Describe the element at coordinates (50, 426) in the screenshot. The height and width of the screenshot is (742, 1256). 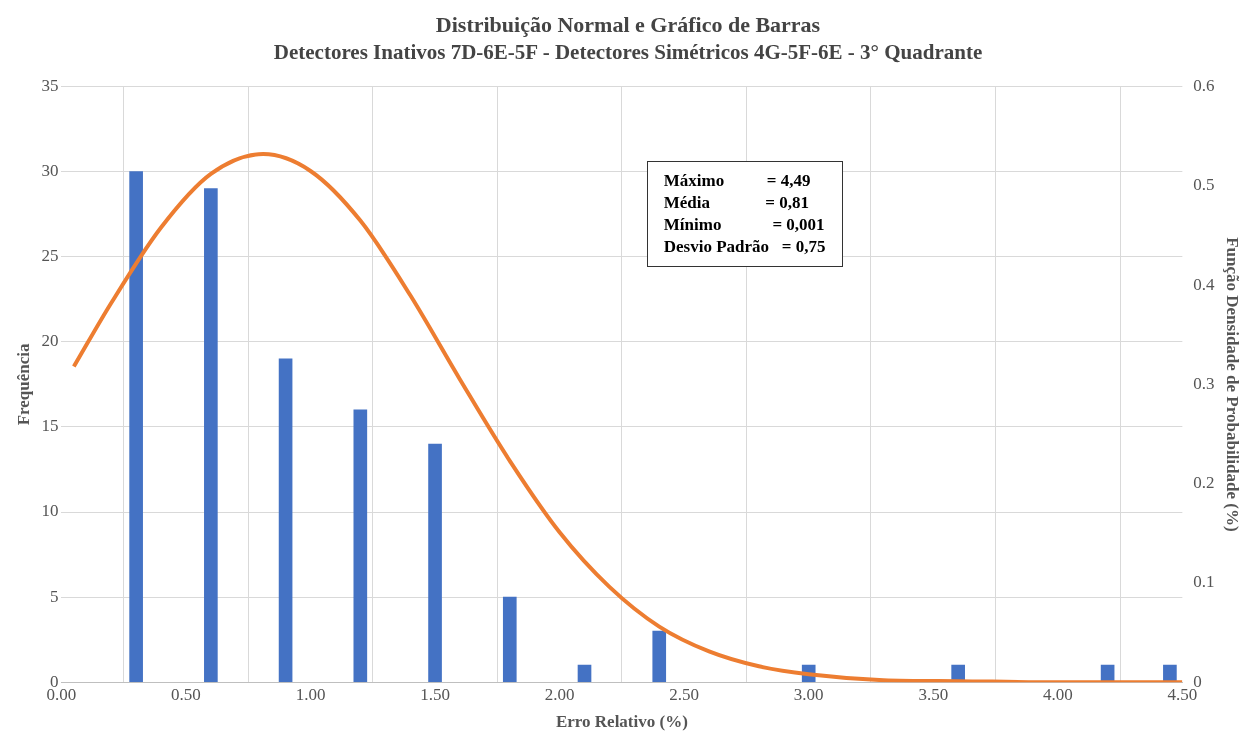
I see `y-tick-label: 15` at that location.